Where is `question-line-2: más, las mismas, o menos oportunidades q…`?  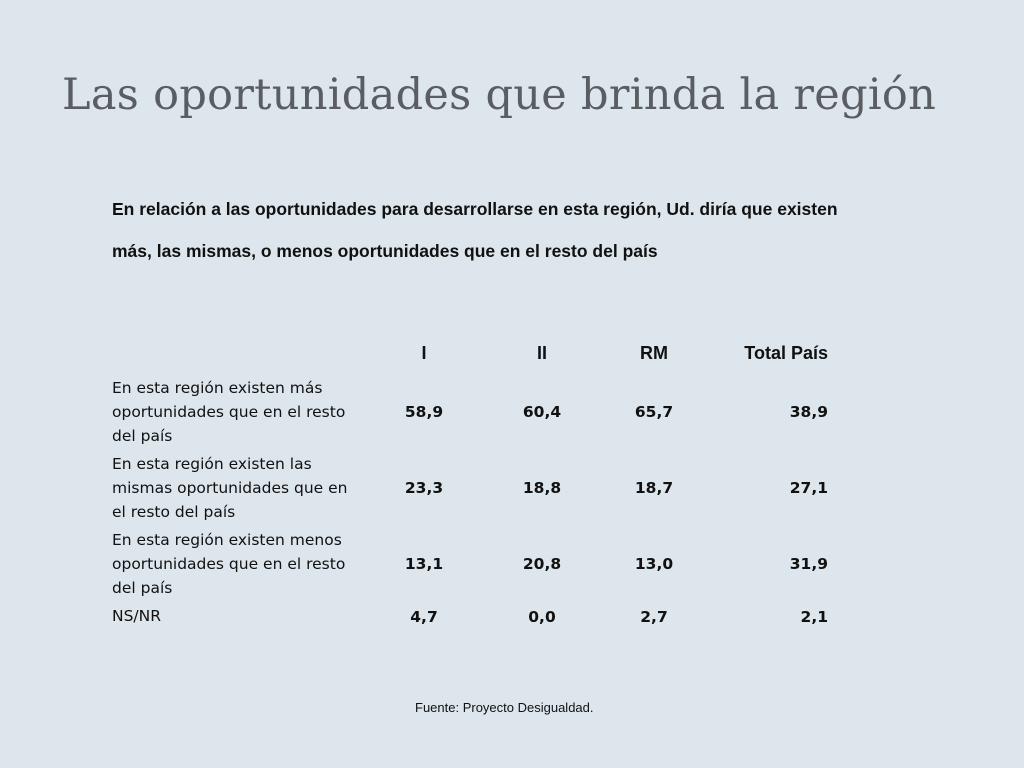 question-line-2: más, las mismas, o menos oportunidades q… is located at coordinates (385, 251).